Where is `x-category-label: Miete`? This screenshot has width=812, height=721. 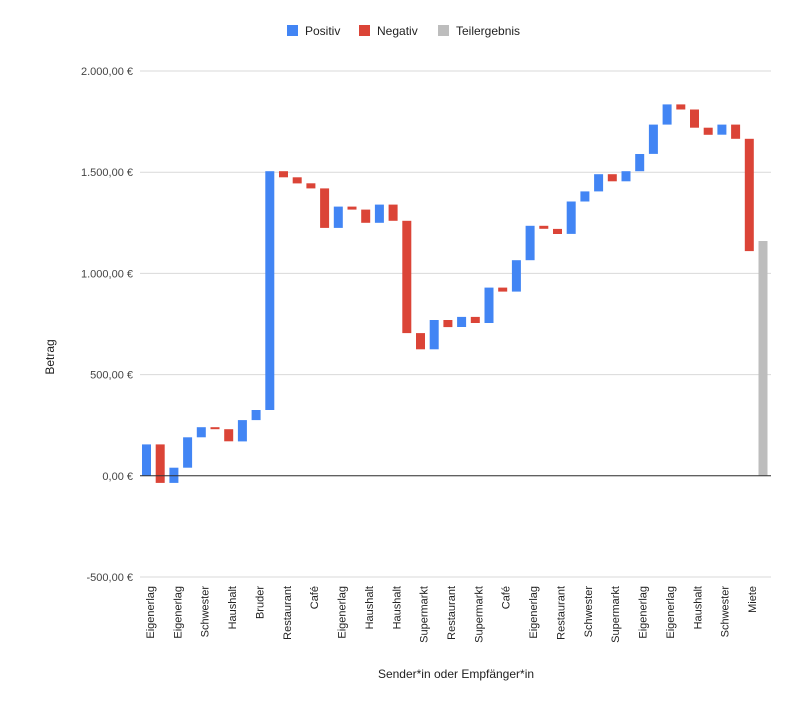
x-category-label: Miete is located at coordinates (753, 599).